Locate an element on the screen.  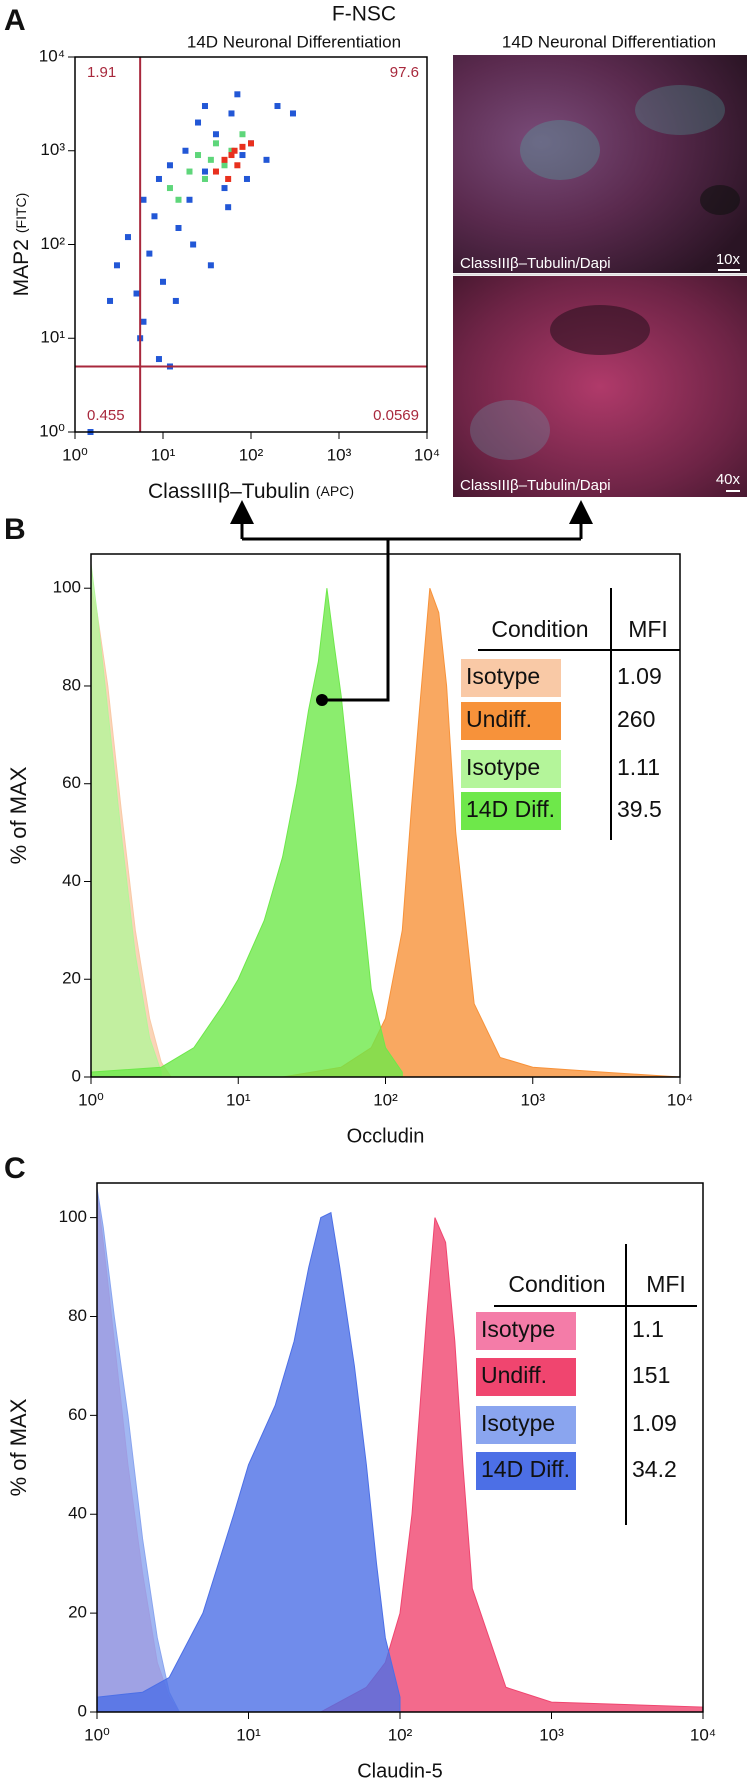
x-tick-label: 10² is located at coordinates (251, 454).